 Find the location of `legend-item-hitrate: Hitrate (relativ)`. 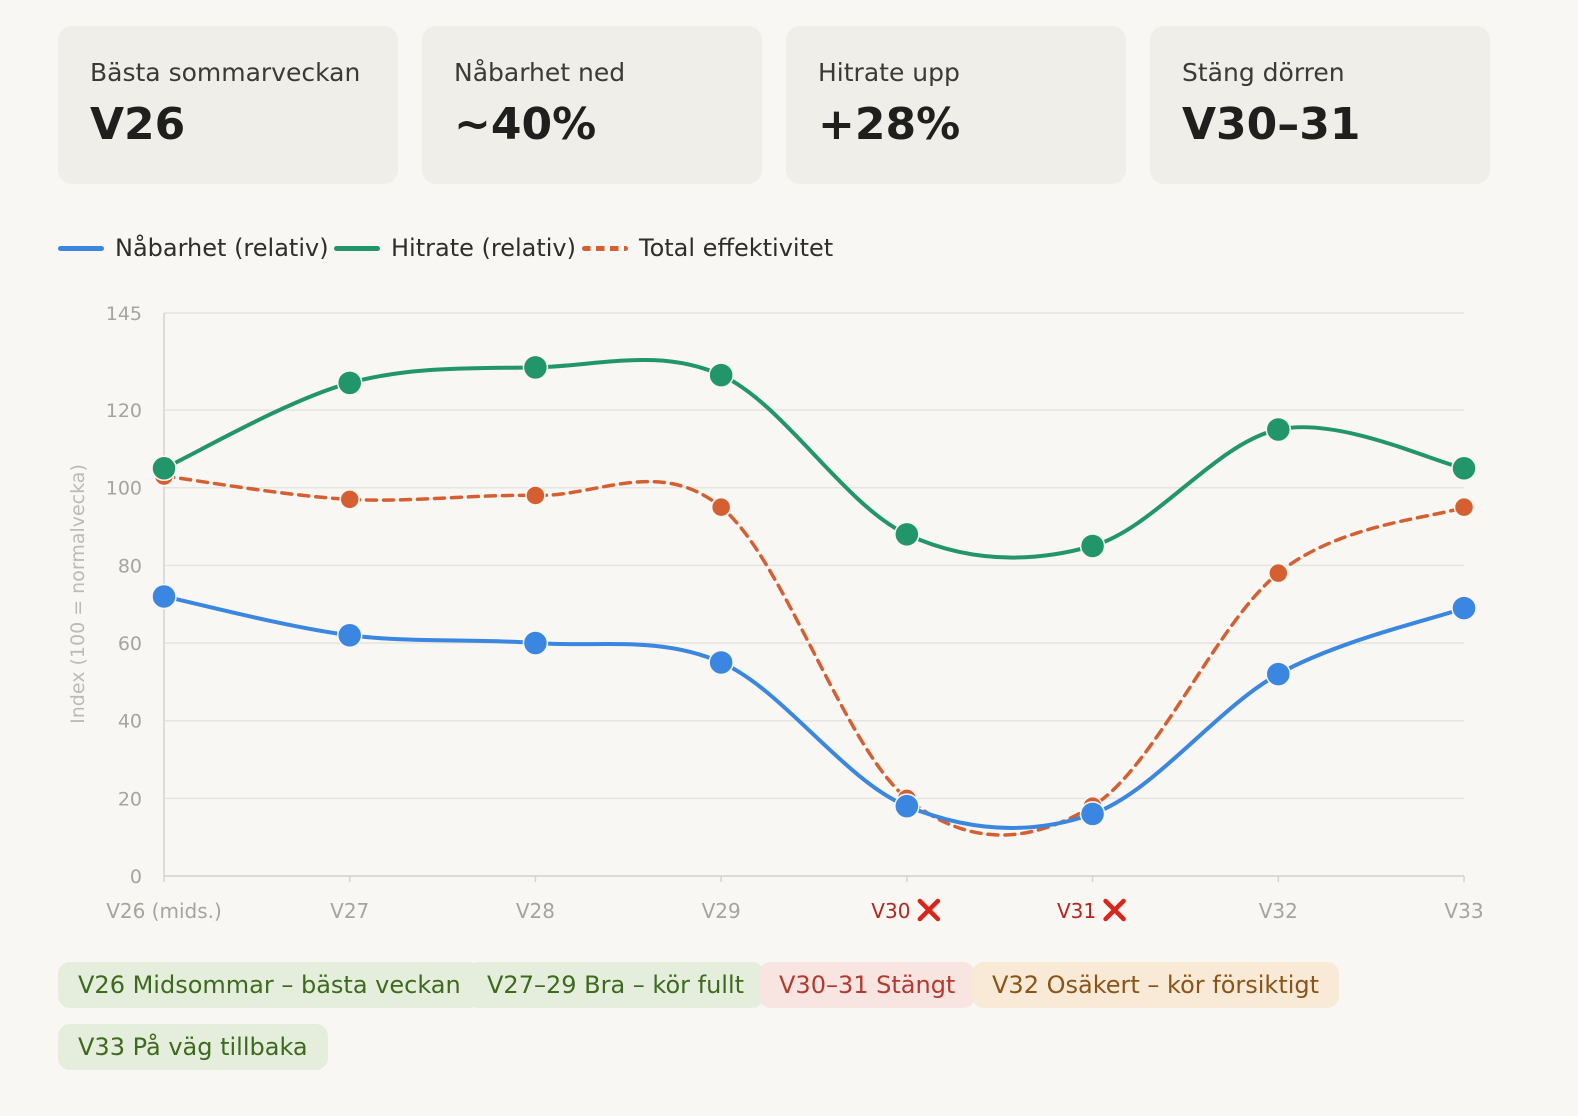

legend-item-hitrate: Hitrate (relativ) is located at coordinates (455, 248).